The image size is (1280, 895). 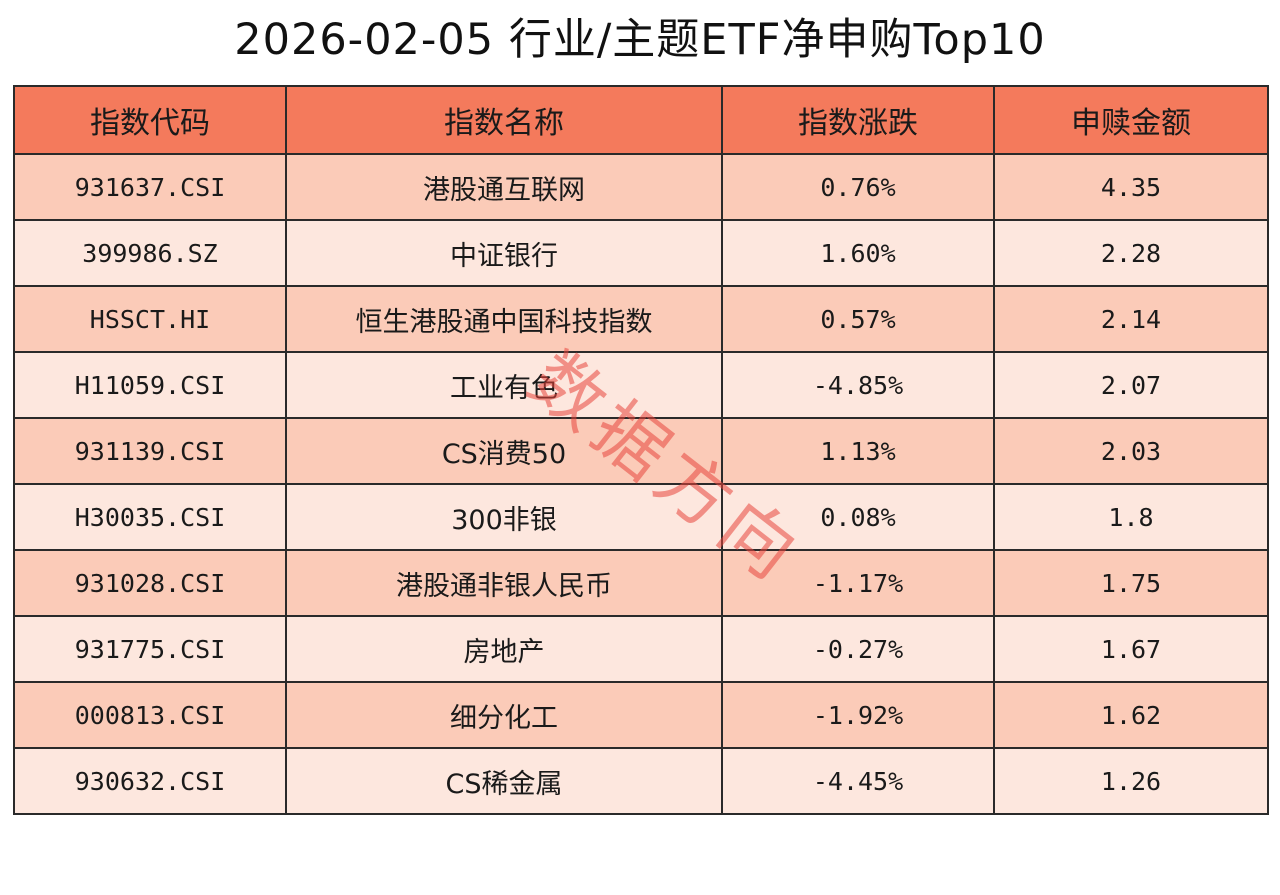 What do you see at coordinates (1131, 451) in the screenshot?
I see `net-amount-cell: 2.03` at bounding box center [1131, 451].